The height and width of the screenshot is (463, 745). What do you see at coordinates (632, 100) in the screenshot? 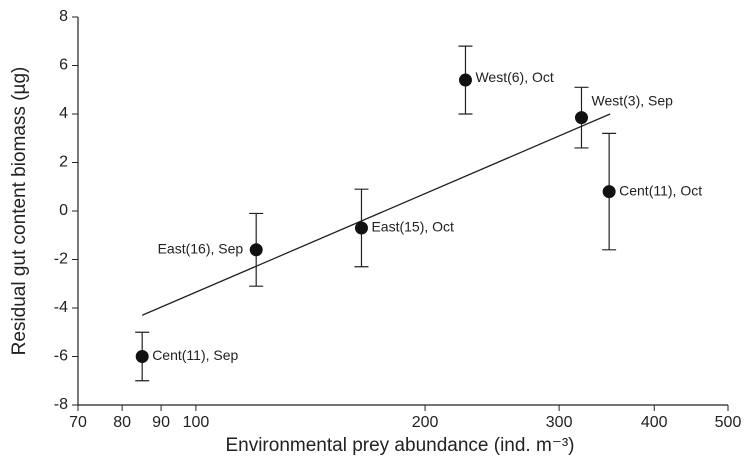
I see `point-label: West(3), Sep` at bounding box center [632, 100].